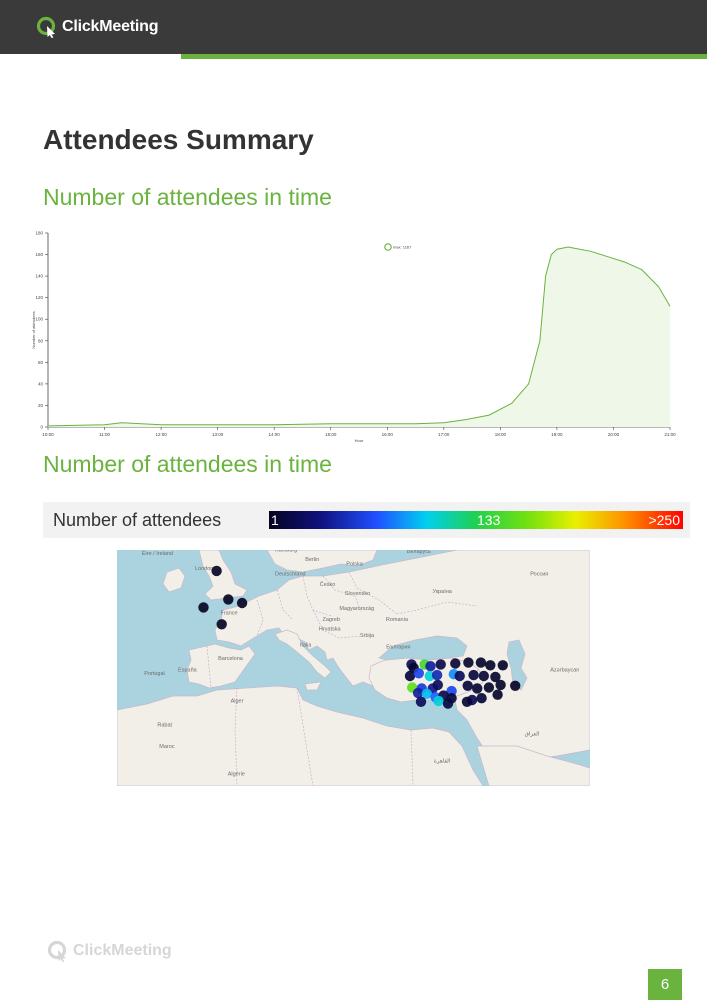 The width and height of the screenshot is (707, 1000). I want to click on y-tick-label: 40, so click(41, 383).